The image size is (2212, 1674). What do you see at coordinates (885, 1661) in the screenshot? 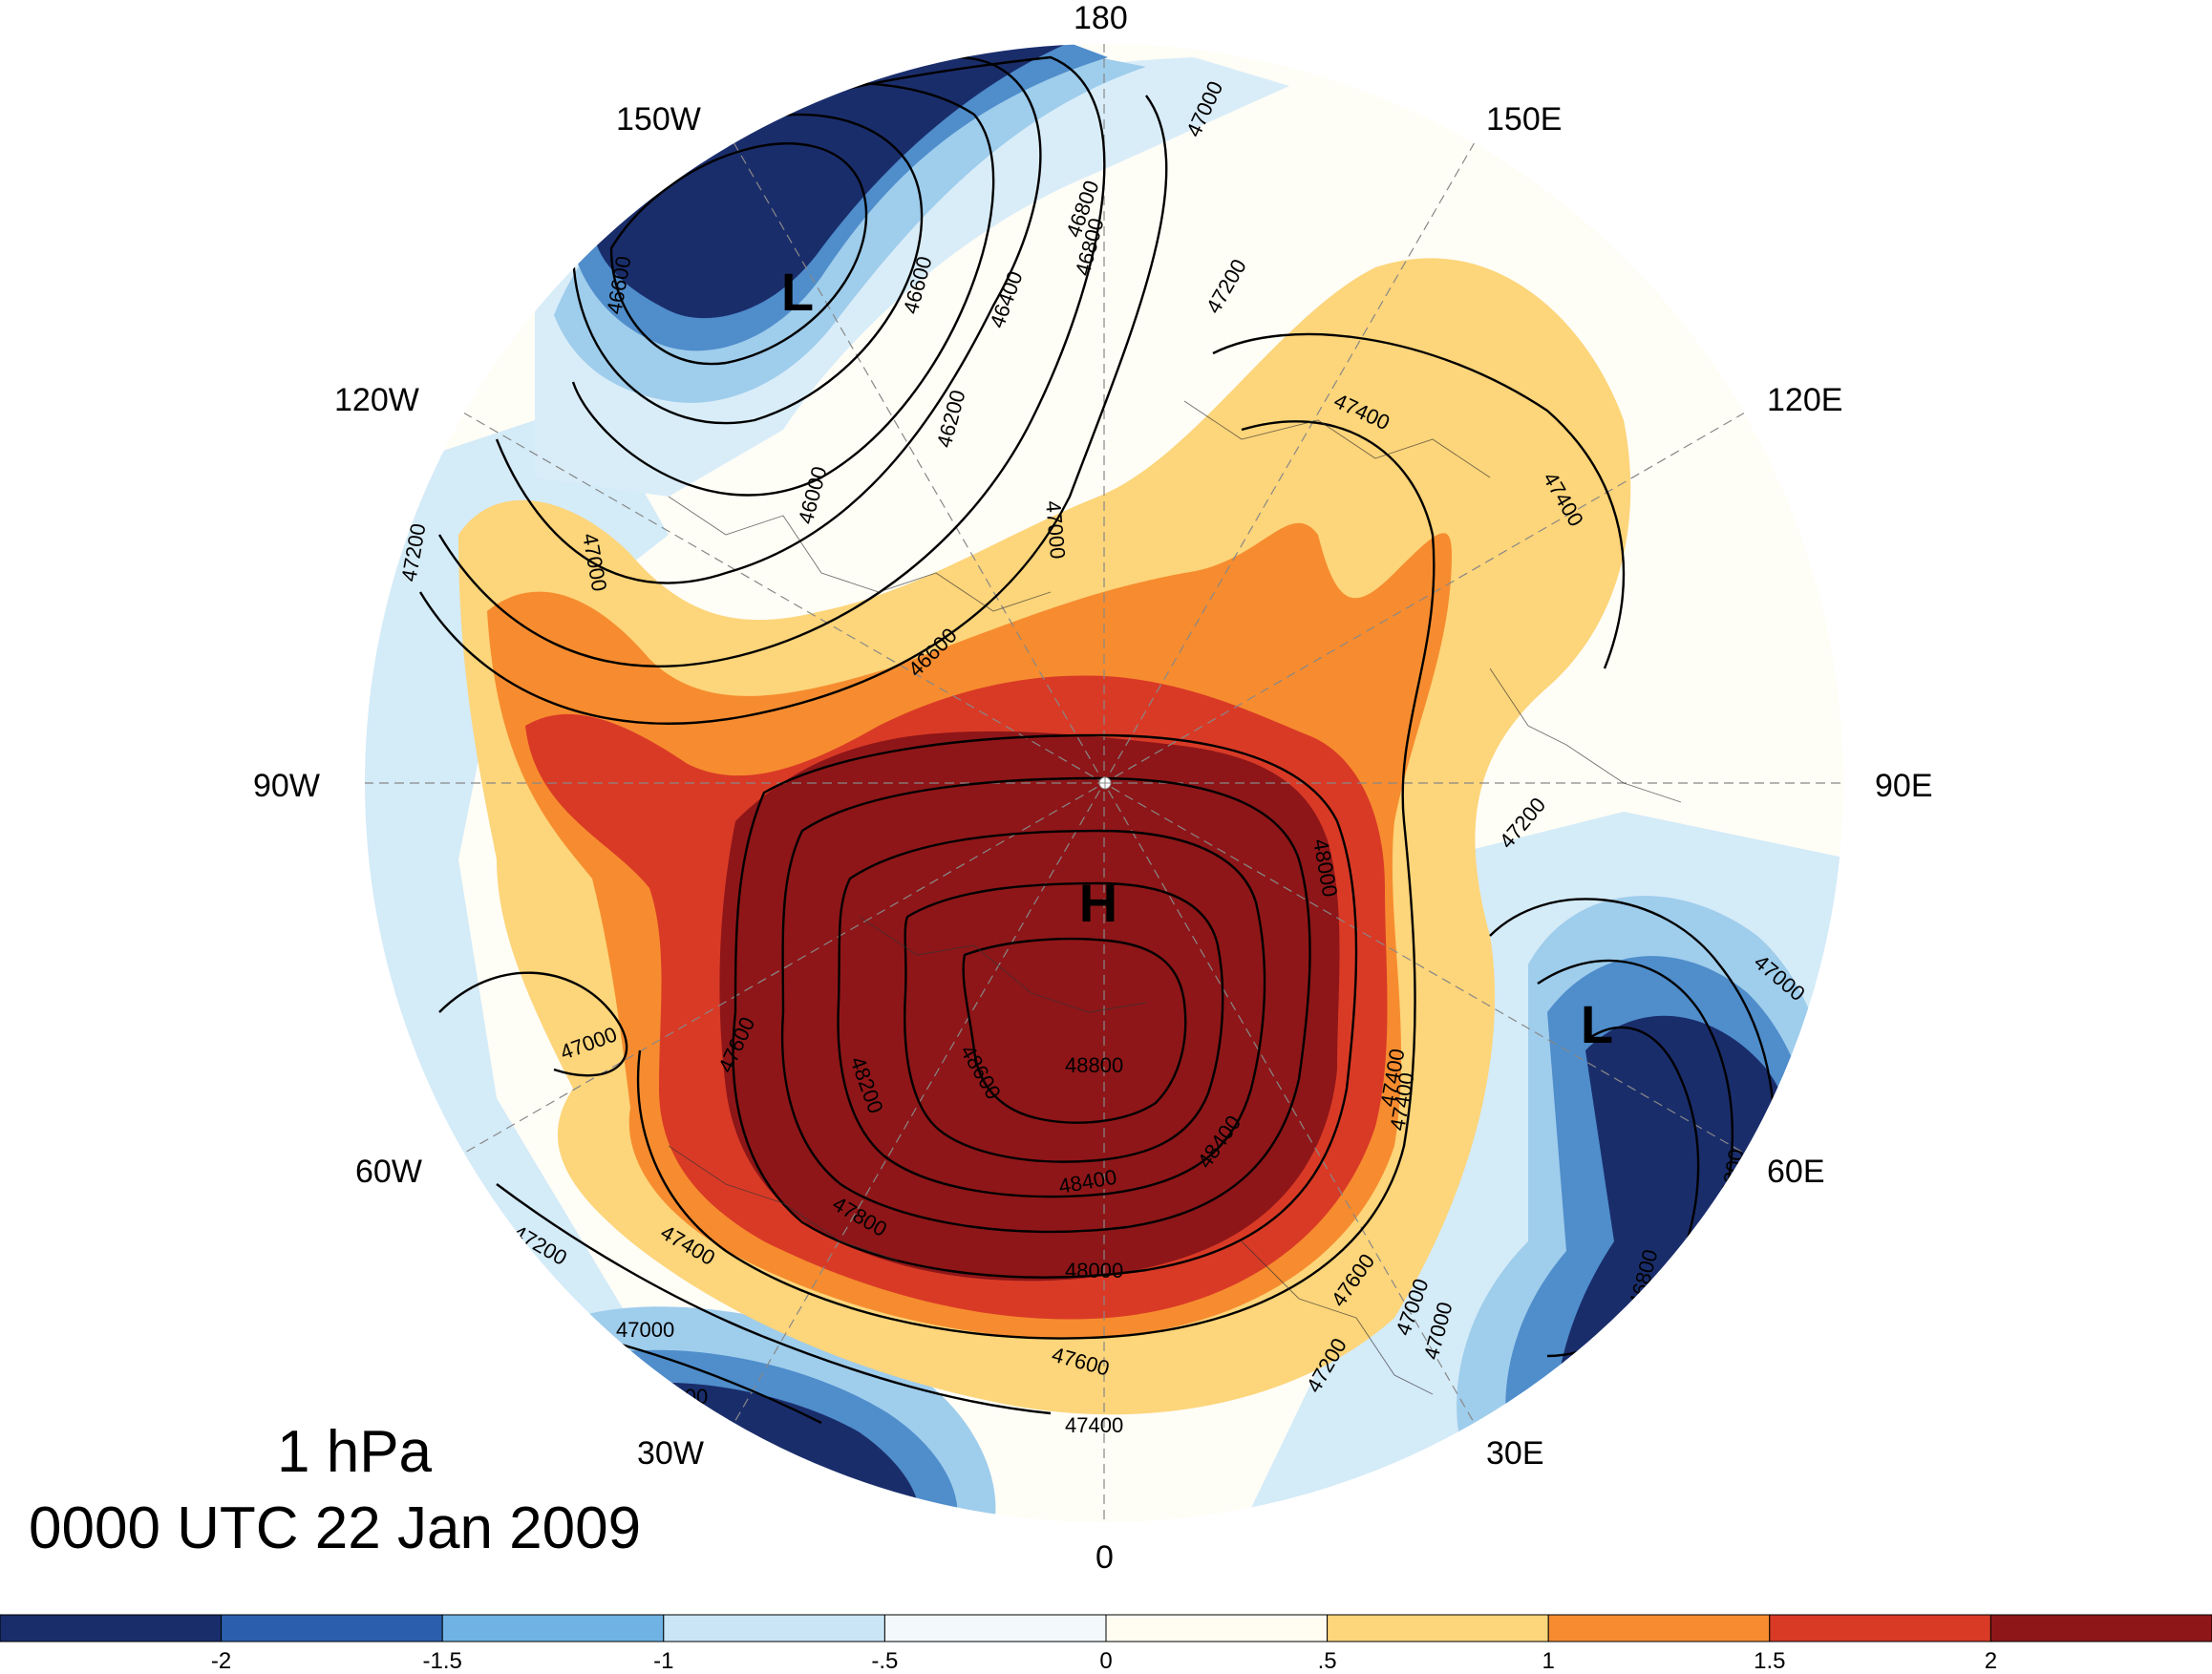
I see `colorbar-tick-label: -.5` at bounding box center [885, 1661].